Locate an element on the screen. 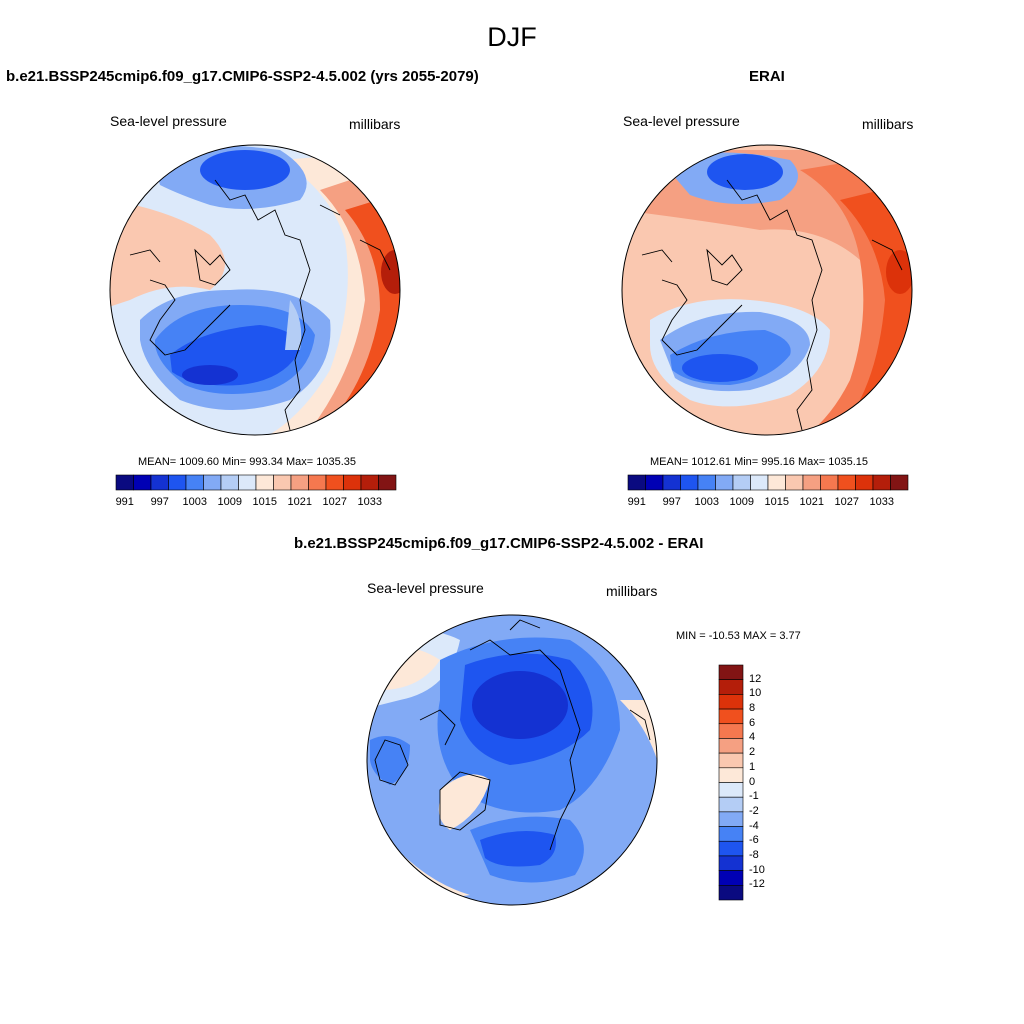 Image resolution: width=1024 pixels, height=1024 pixels. panel3-colorbar-tick-label: -8 is located at coordinates (754, 854).